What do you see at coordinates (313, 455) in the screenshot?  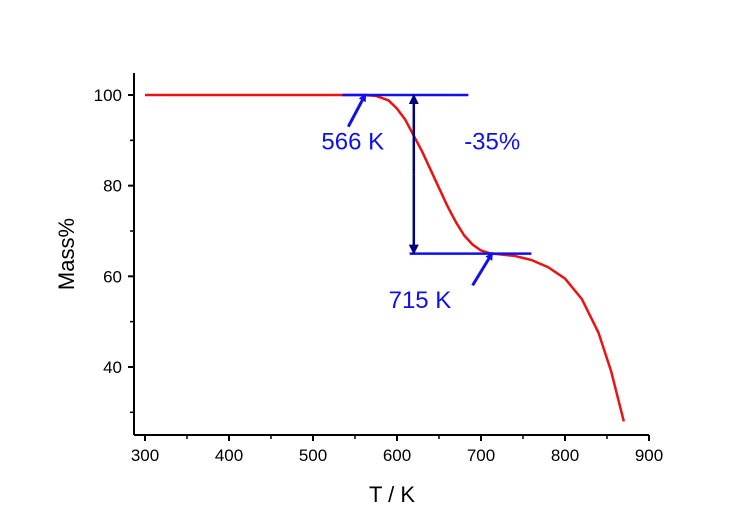 I see `x-tick-label: 500` at bounding box center [313, 455].